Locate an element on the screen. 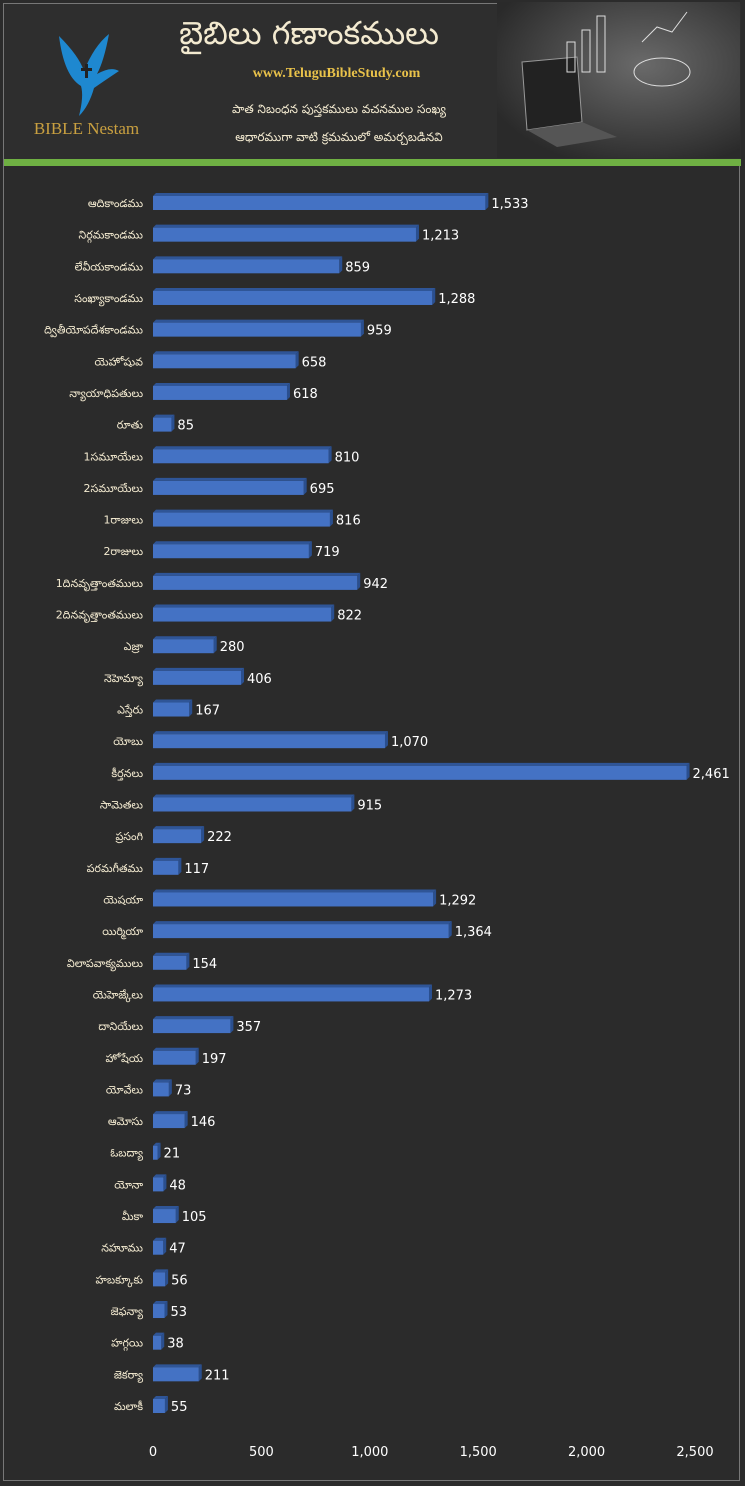  category-label: నిర్గమకాండము is located at coordinates (111, 236).